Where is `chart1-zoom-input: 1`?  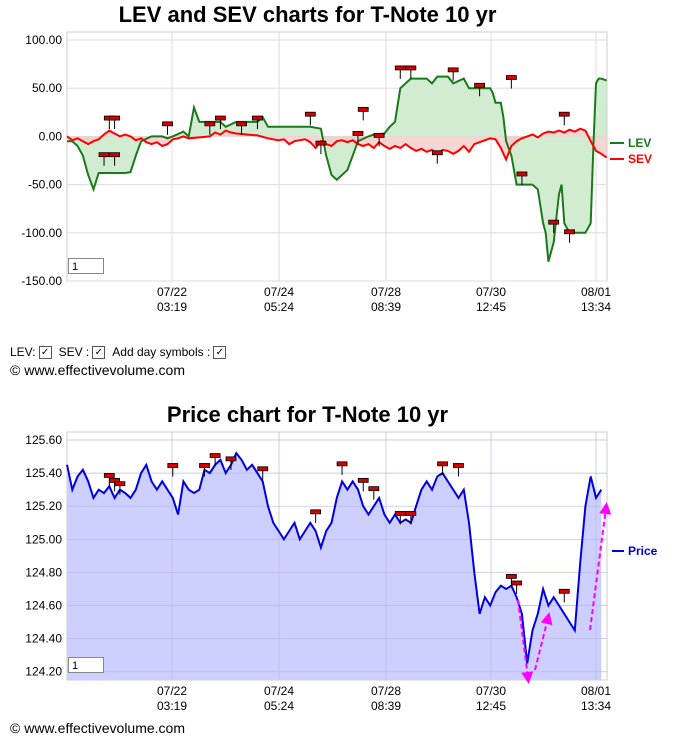 chart1-zoom-input: 1 is located at coordinates (86, 266).